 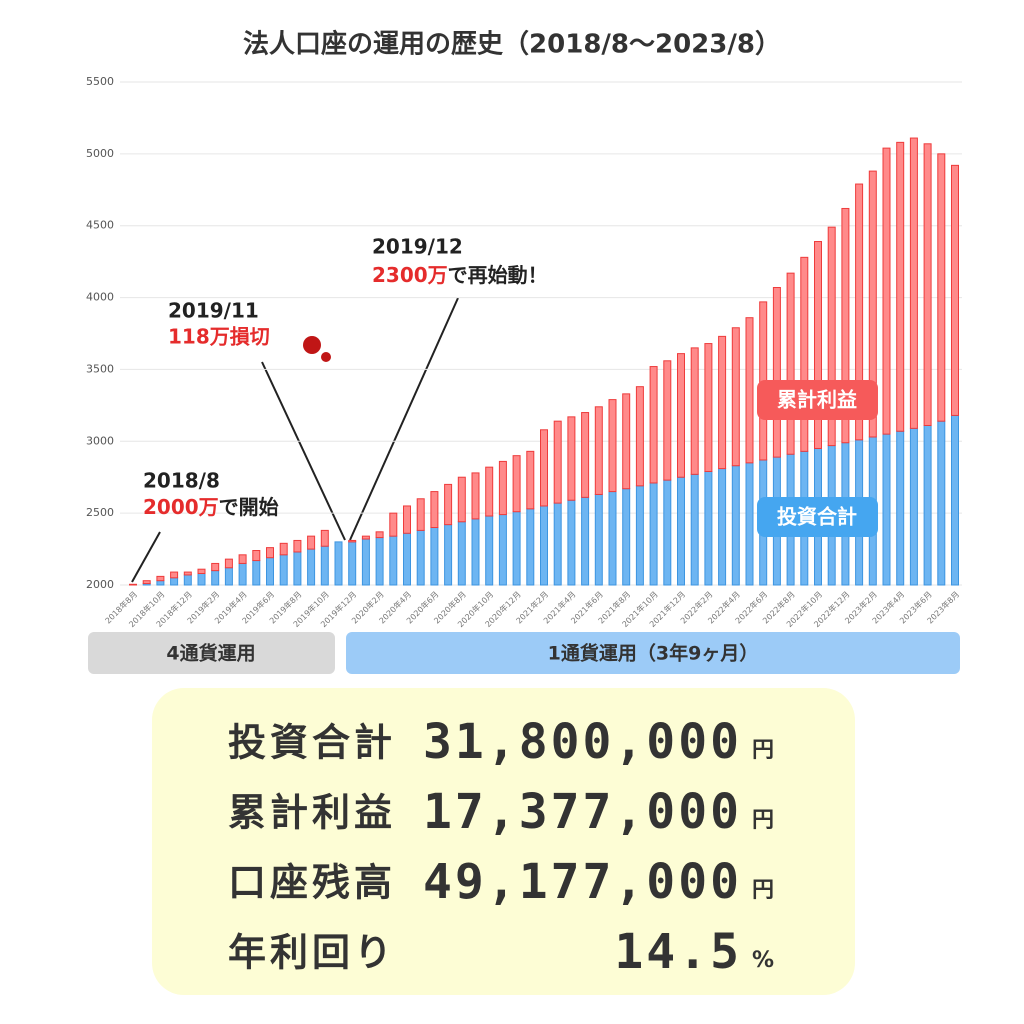 What do you see at coordinates (582, 882) in the screenshot?
I see `summary-value: 49,177,000` at bounding box center [582, 882].